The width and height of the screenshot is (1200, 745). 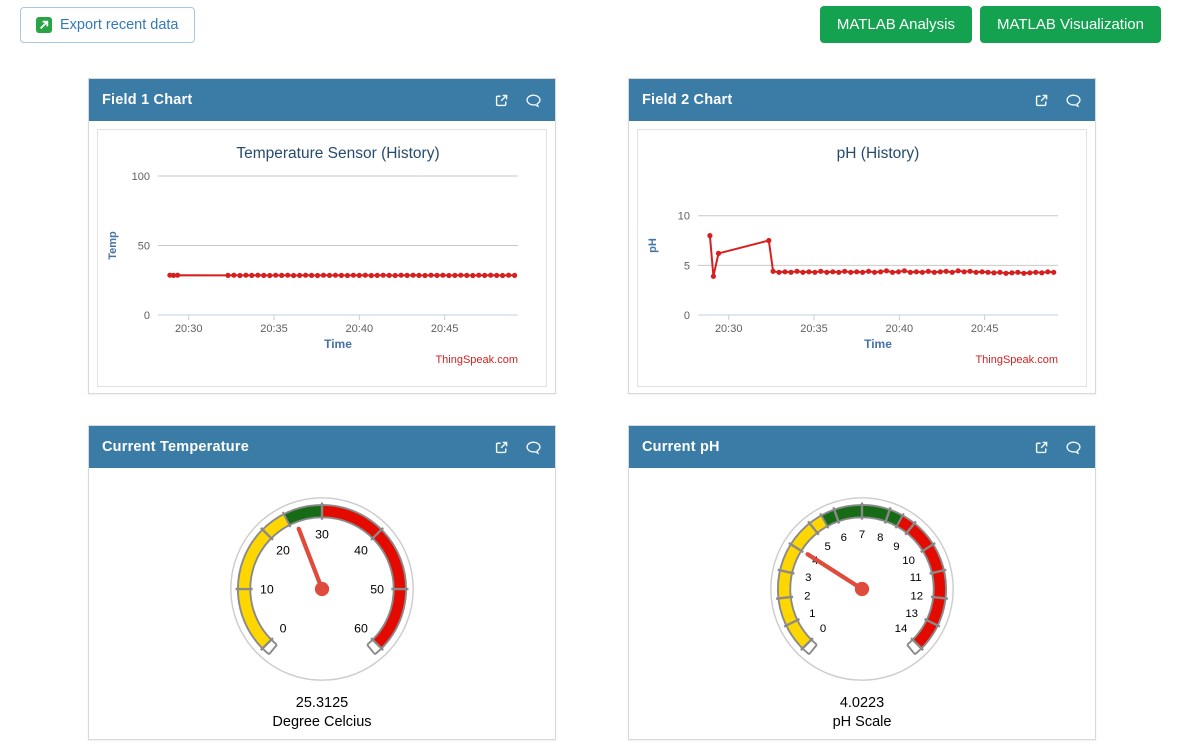 I want to click on panel-header: Field 1 Chart, so click(x=322, y=100).